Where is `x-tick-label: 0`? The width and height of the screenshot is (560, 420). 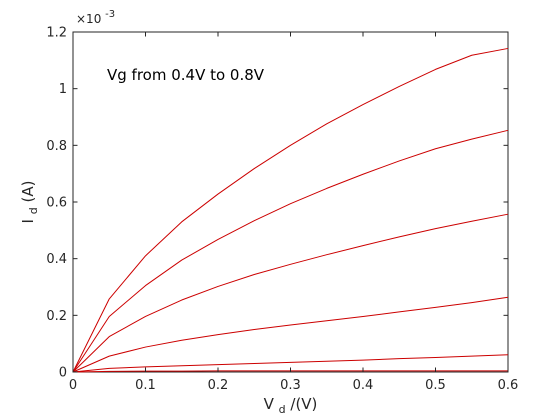
x-tick-label: 0 is located at coordinates (73, 385).